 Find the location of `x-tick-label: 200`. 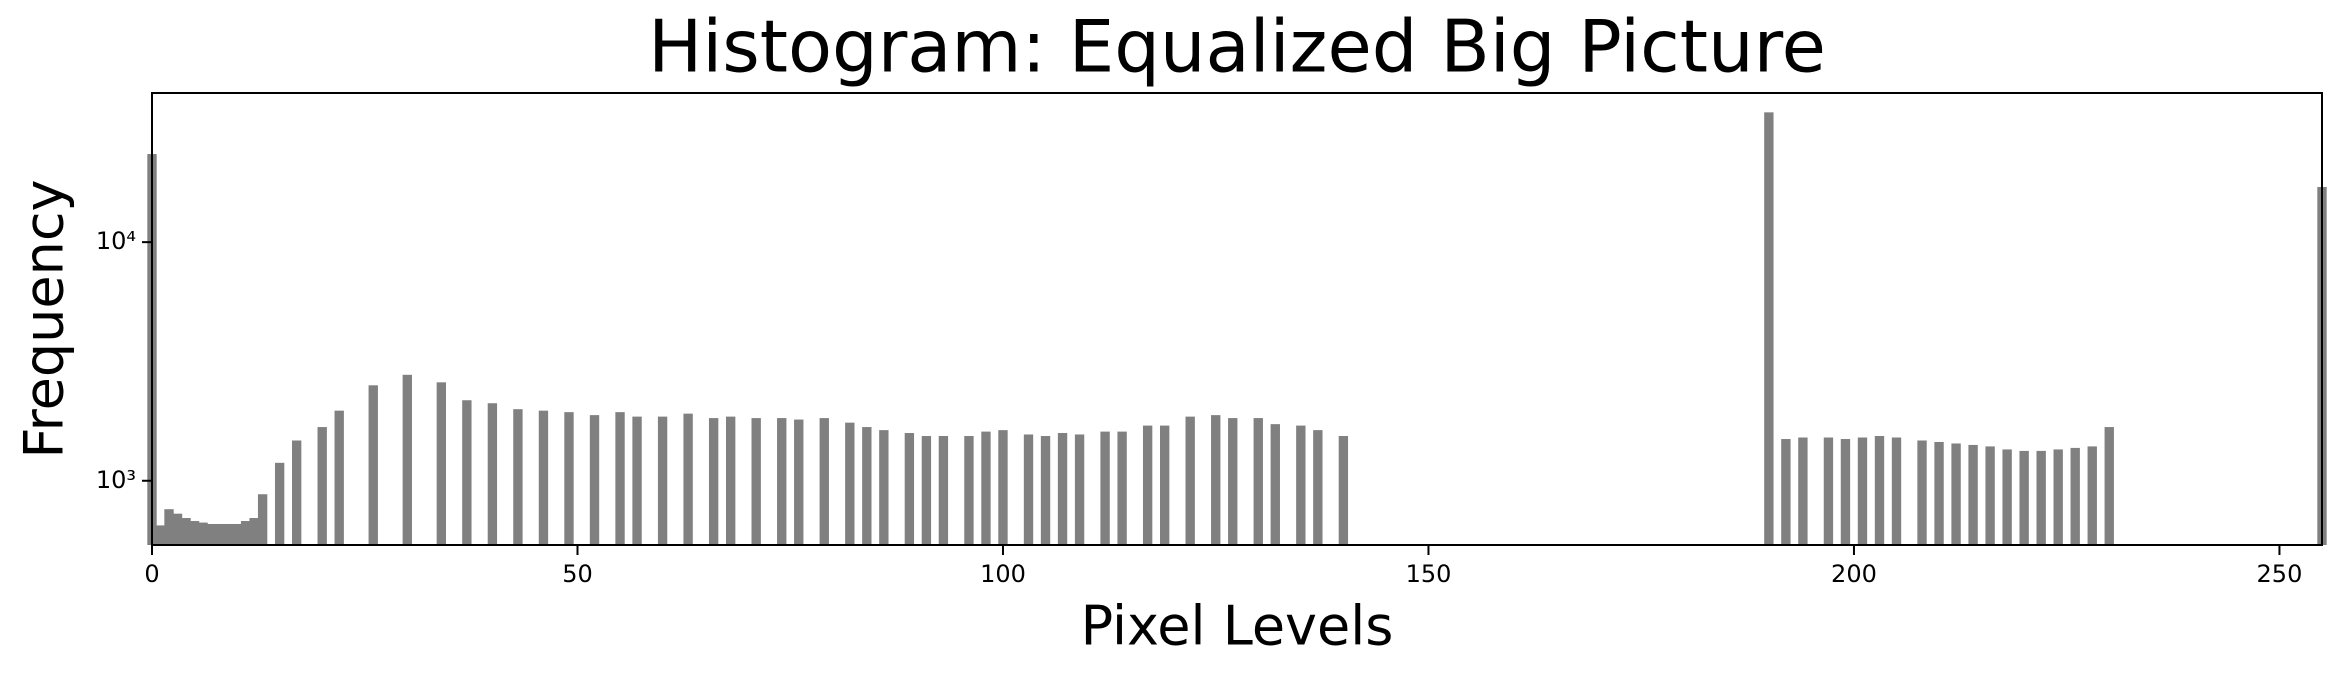

x-tick-label: 200 is located at coordinates (1854, 574).